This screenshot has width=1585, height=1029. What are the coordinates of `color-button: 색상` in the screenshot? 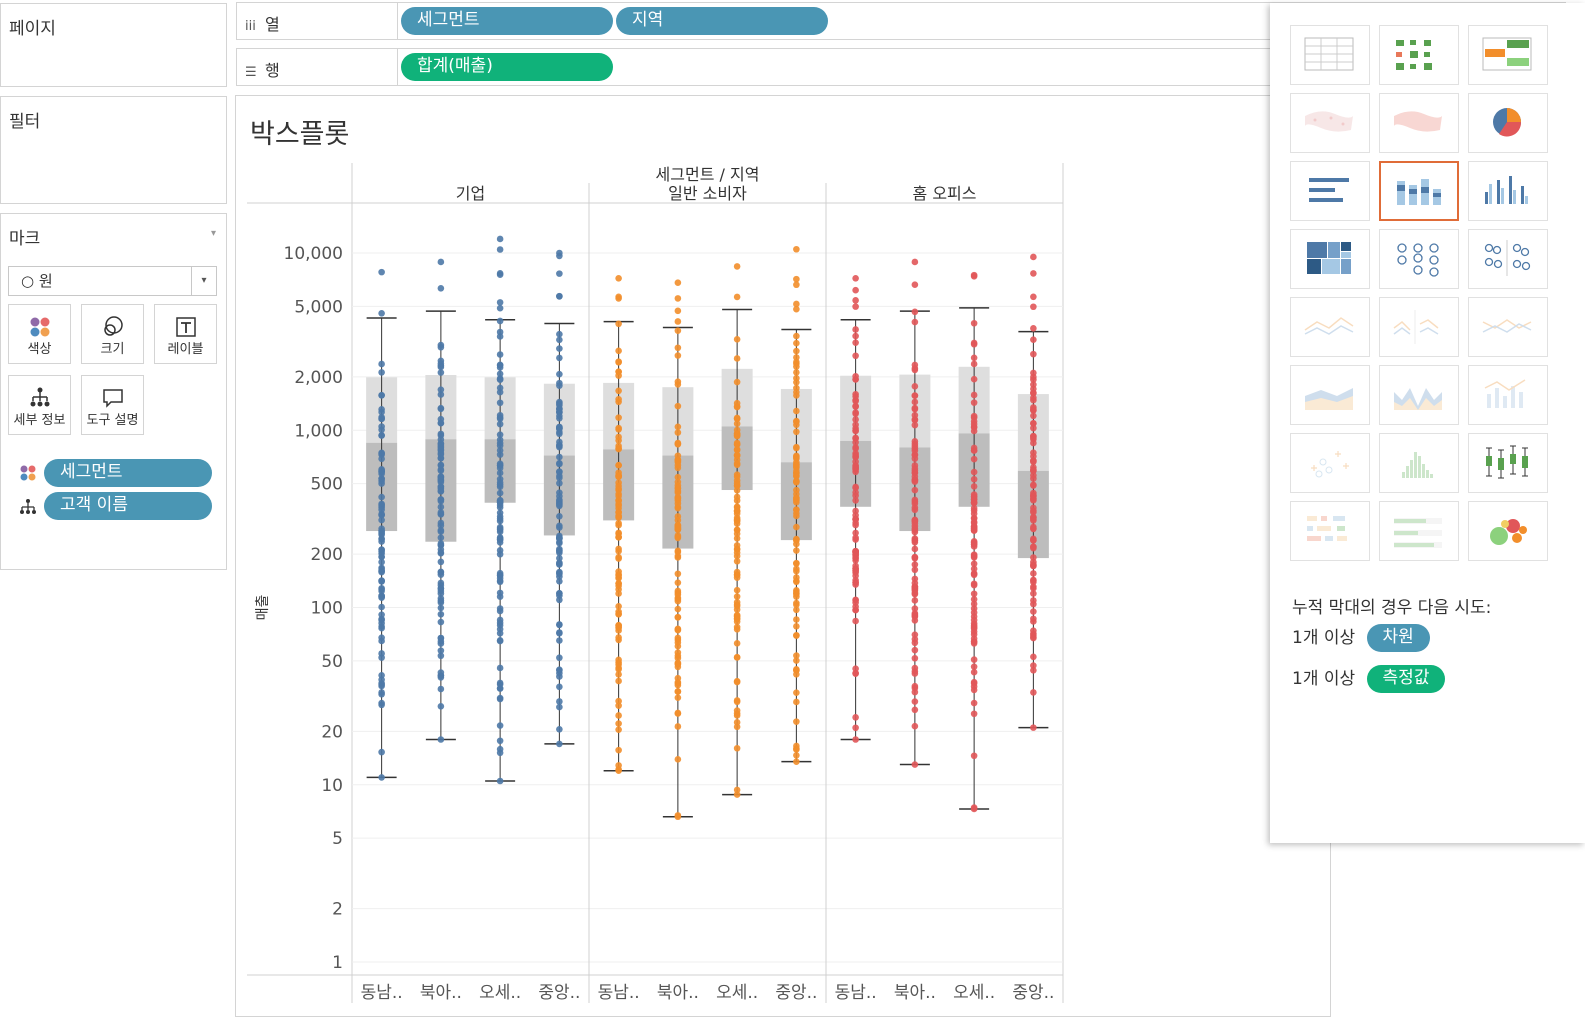 It's located at (39, 334).